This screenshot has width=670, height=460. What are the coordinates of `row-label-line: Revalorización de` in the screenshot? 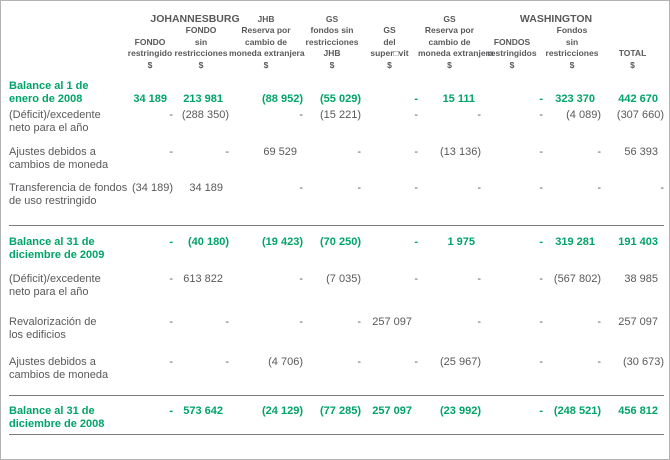 It's located at (53, 322).